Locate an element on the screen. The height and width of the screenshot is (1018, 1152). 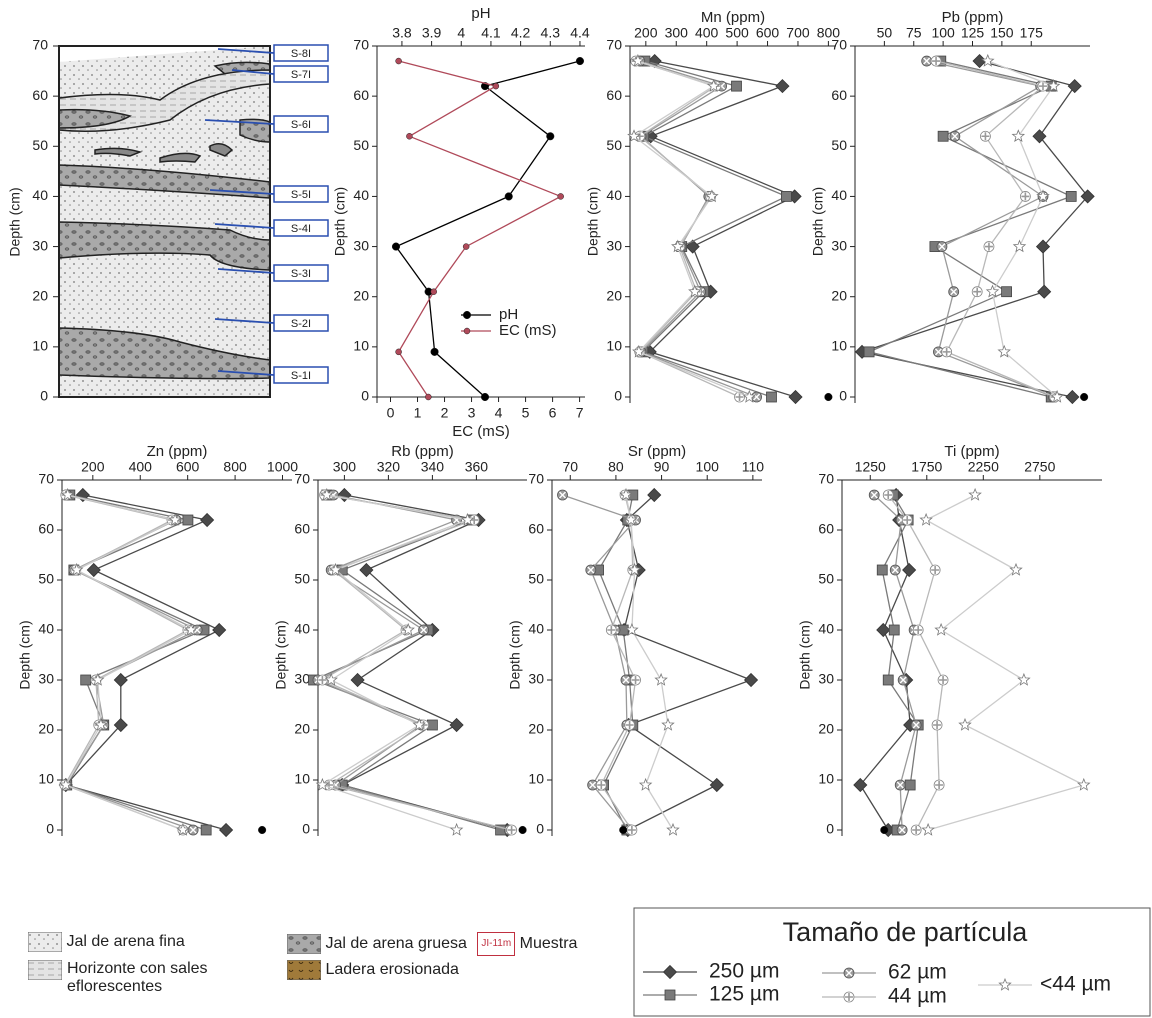
y-tick-label: 0 is located at coordinates (843, 396).